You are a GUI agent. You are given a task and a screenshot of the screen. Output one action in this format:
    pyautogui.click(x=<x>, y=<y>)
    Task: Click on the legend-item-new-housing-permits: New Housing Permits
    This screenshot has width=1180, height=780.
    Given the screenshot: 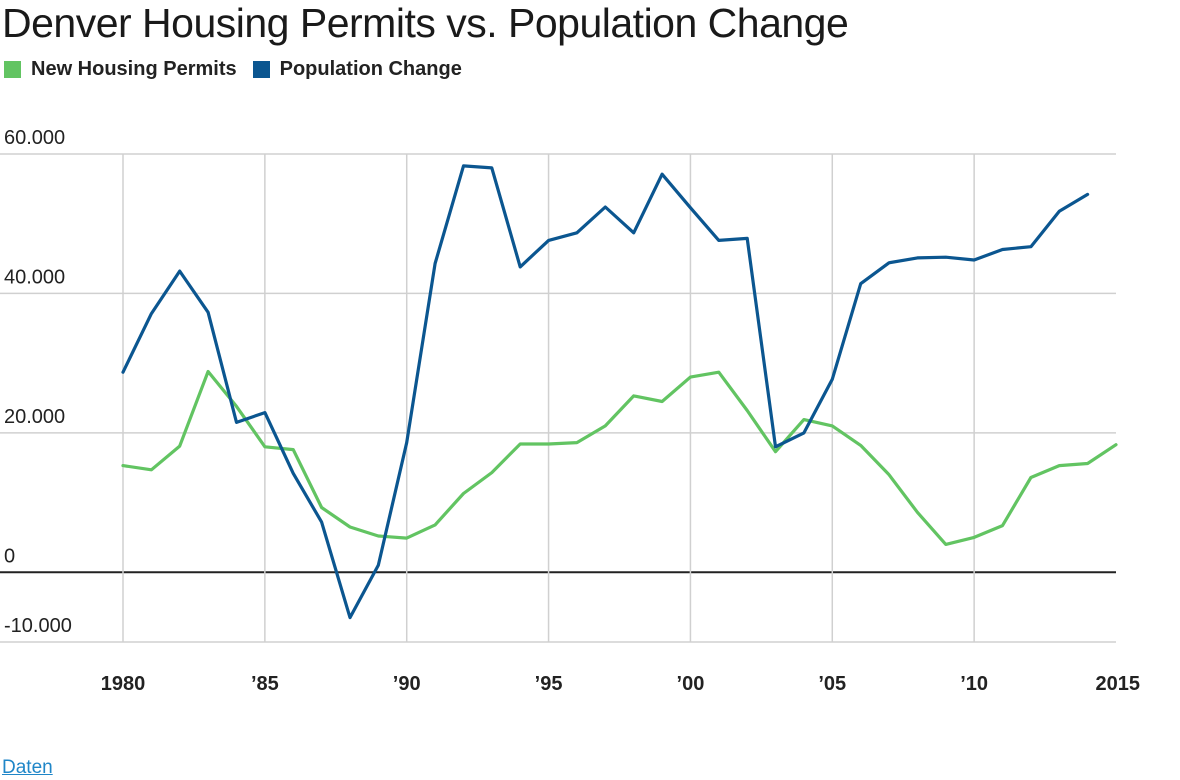 What is the action you would take?
    pyautogui.click(x=120, y=69)
    